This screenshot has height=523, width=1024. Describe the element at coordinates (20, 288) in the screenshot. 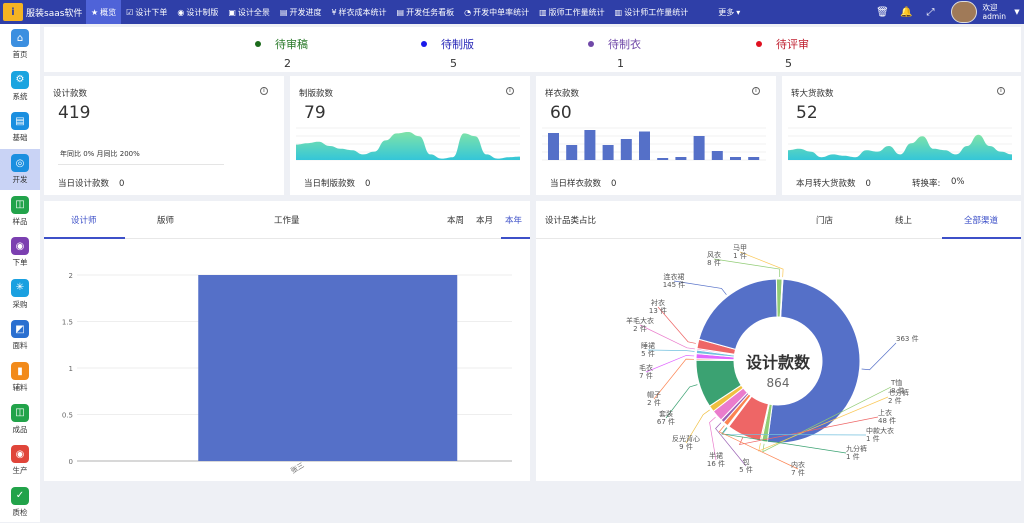

I see `sidebar-icon: ✳` at that location.